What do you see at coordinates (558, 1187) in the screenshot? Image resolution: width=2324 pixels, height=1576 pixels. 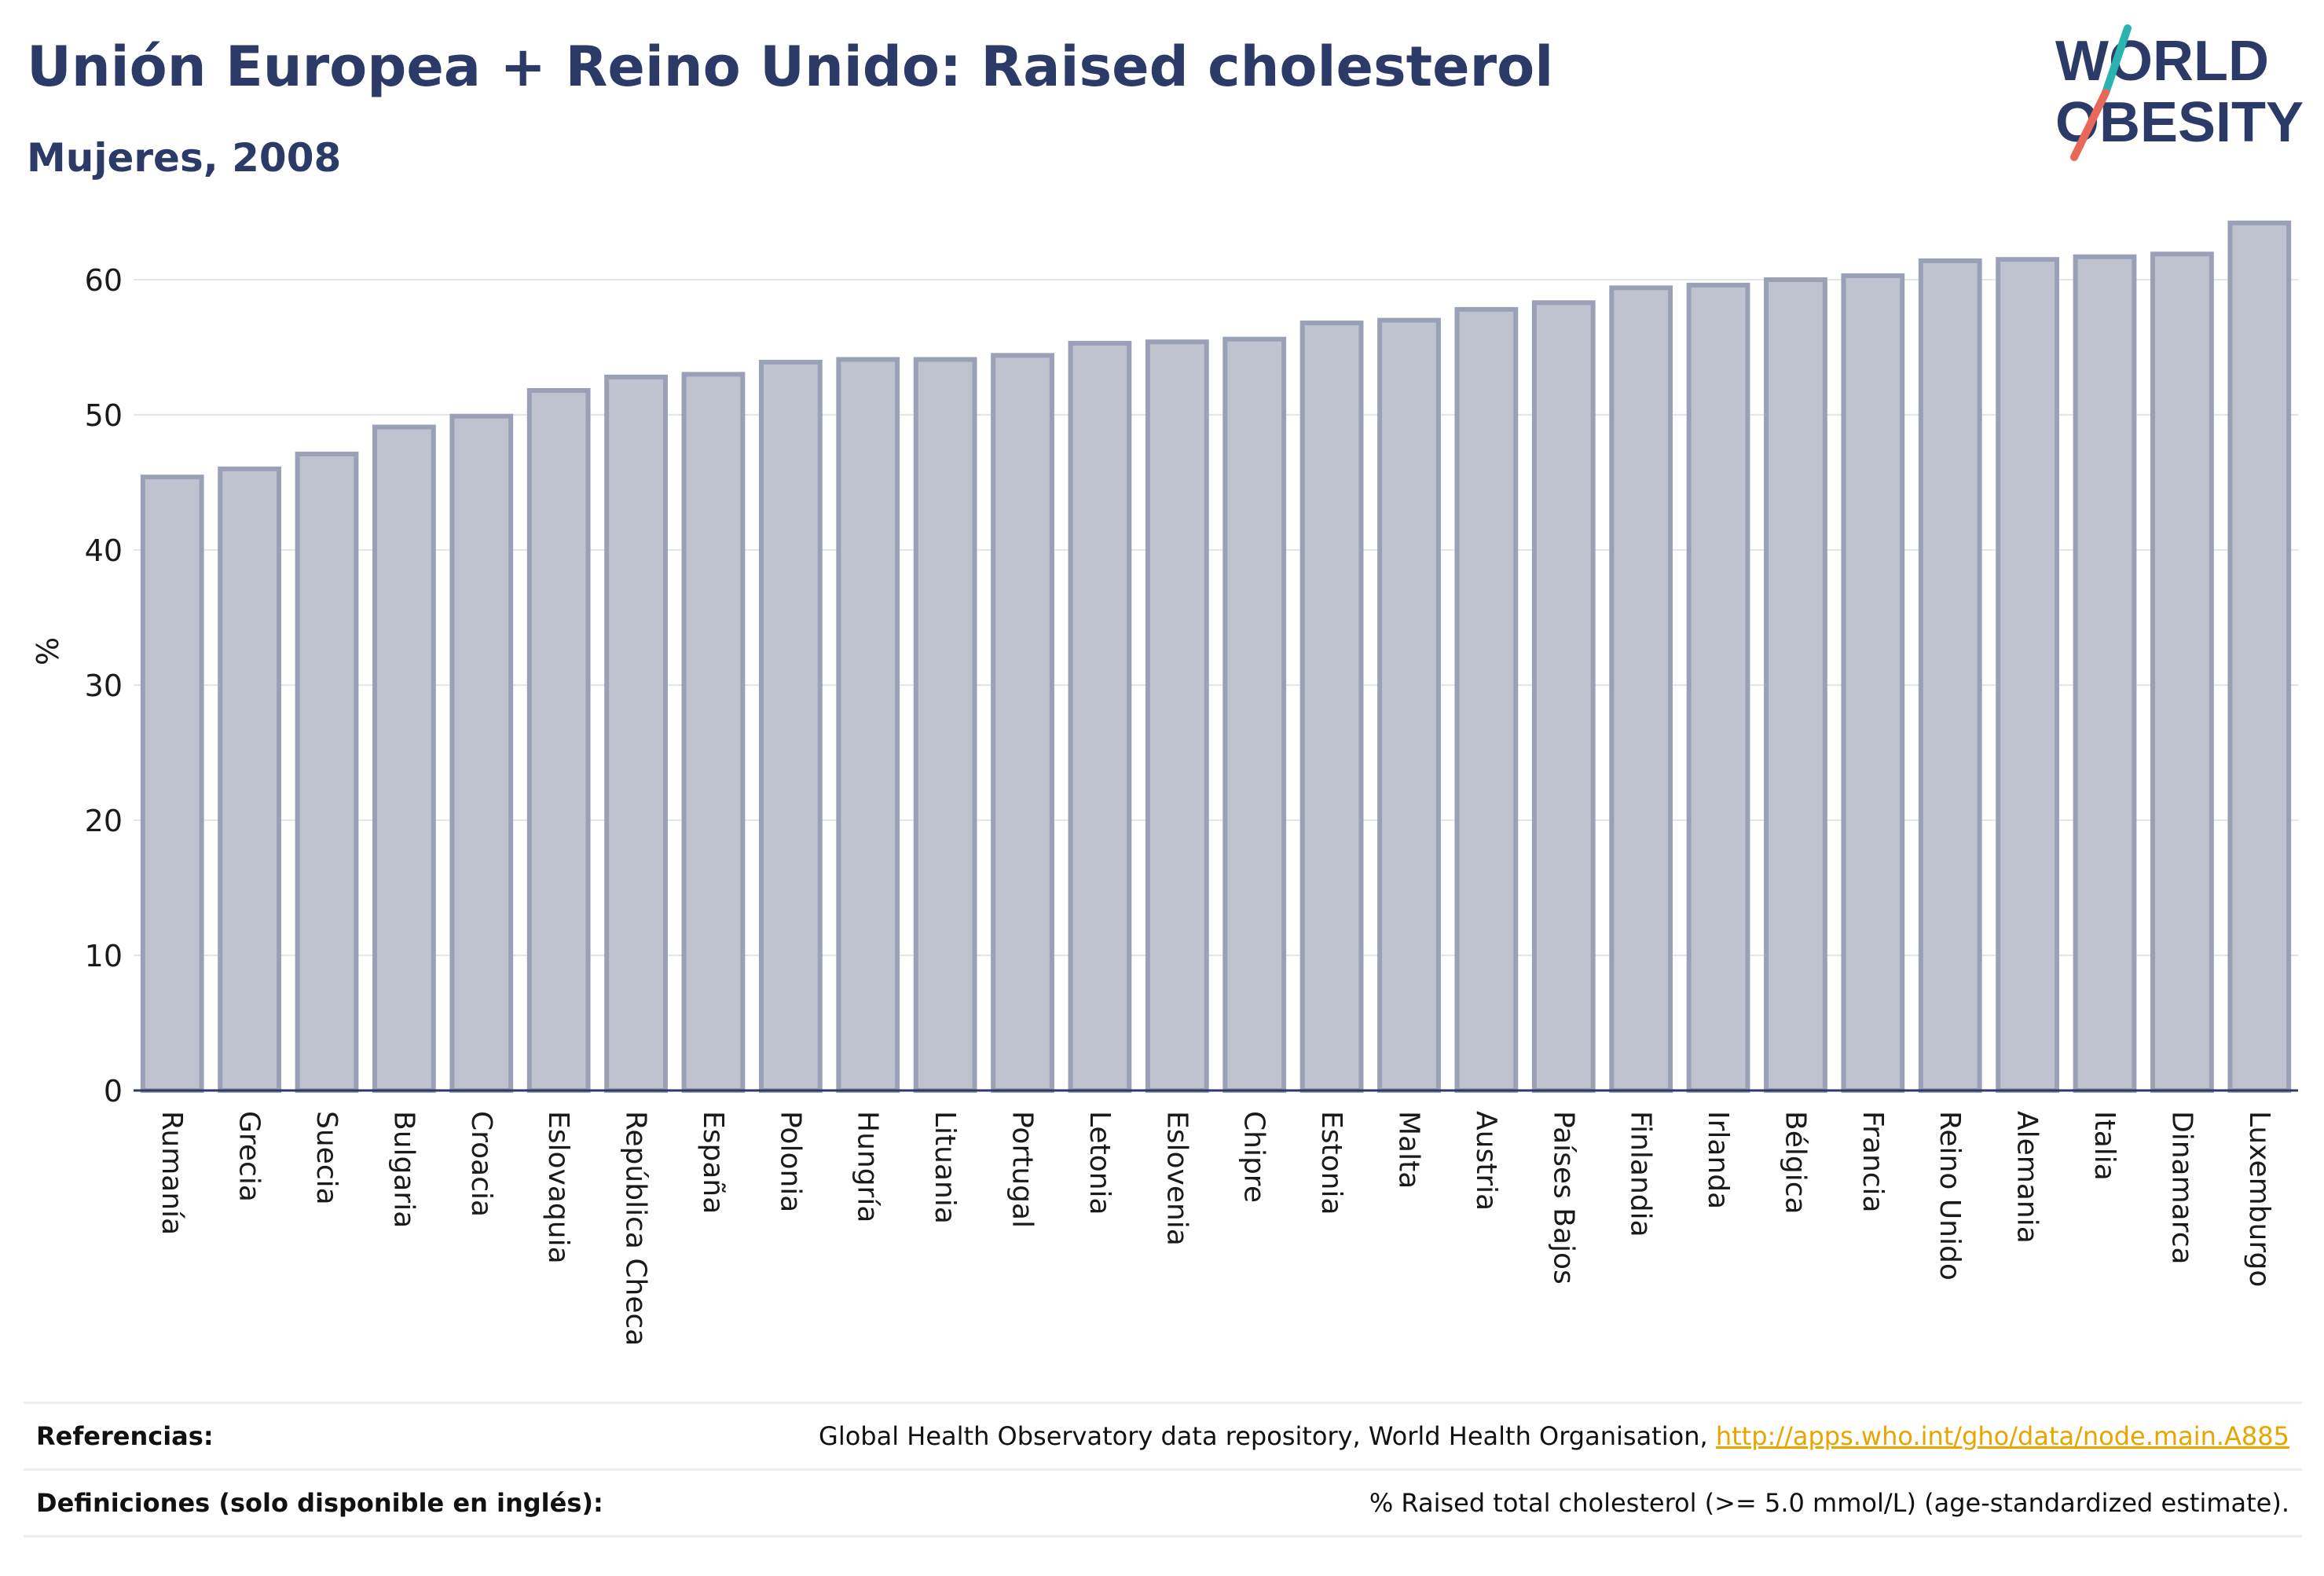 I see `x-tick-label: Eslovaquia` at bounding box center [558, 1187].